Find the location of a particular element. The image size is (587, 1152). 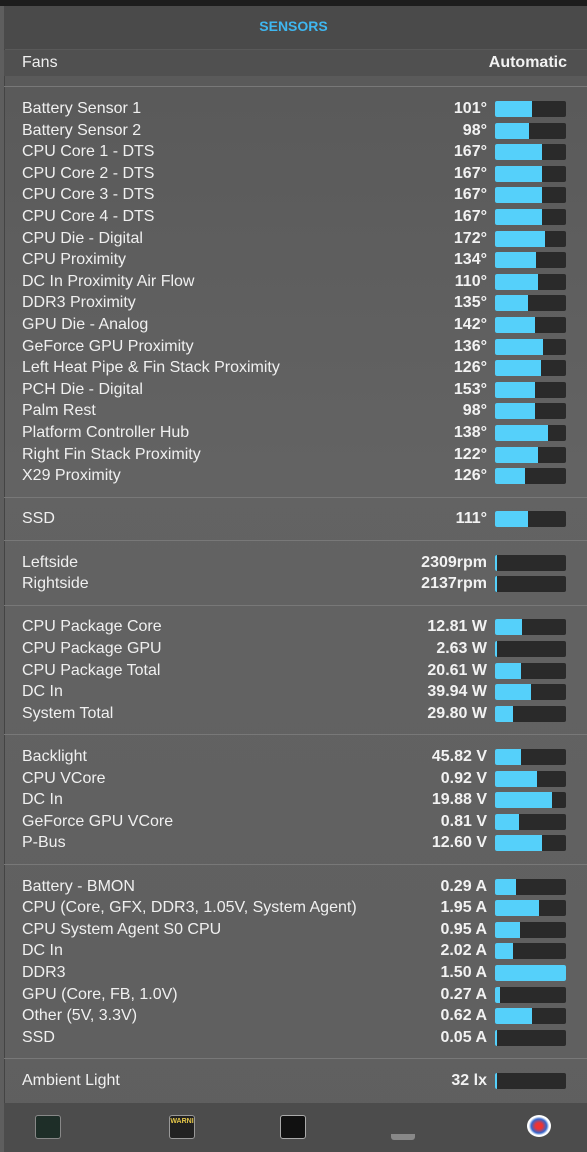

sensor-value: 134° is located at coordinates (470, 260).